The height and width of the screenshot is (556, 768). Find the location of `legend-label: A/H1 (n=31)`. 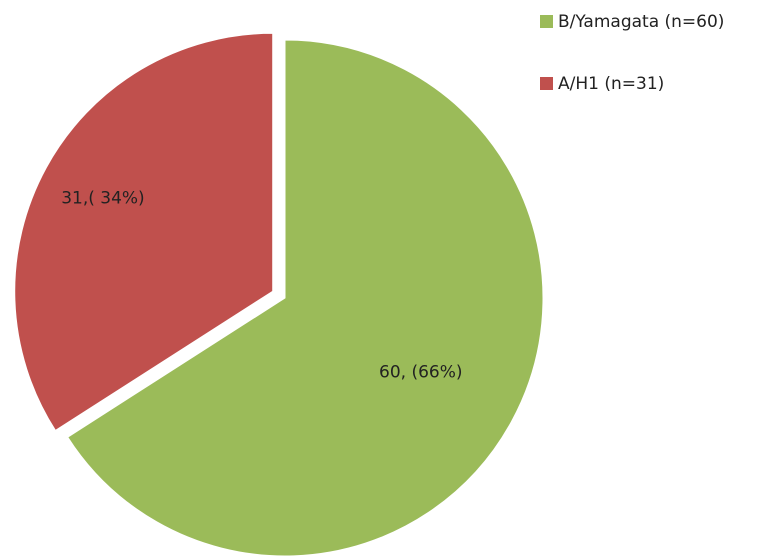

legend-label: A/H1 (n=31) is located at coordinates (611, 84).